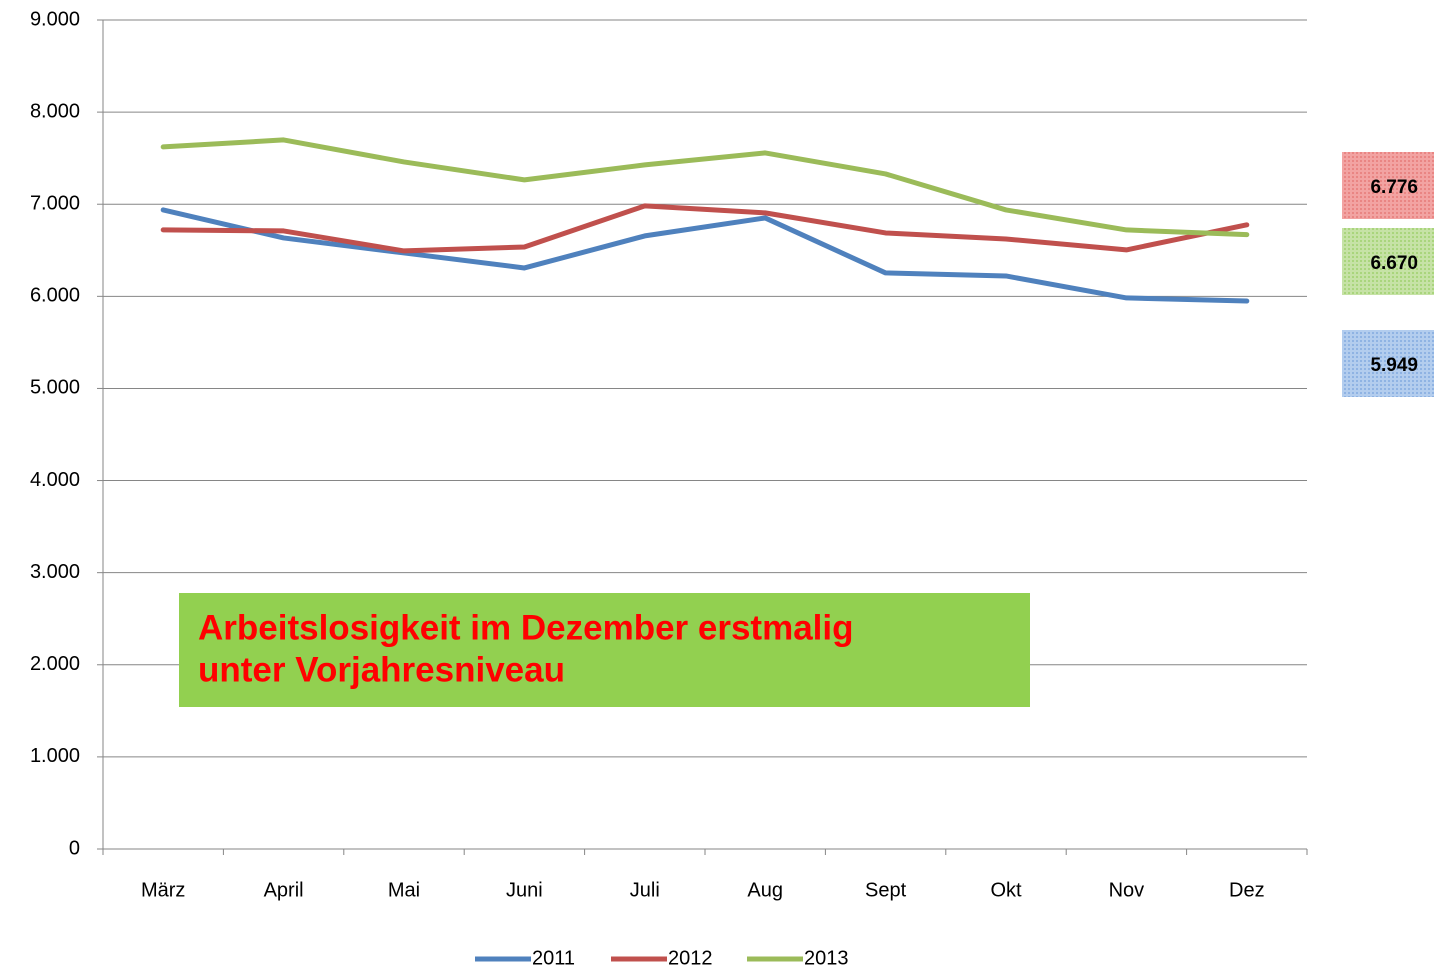  Describe the element at coordinates (826, 958) in the screenshot. I see `legend-label: 2013` at that location.